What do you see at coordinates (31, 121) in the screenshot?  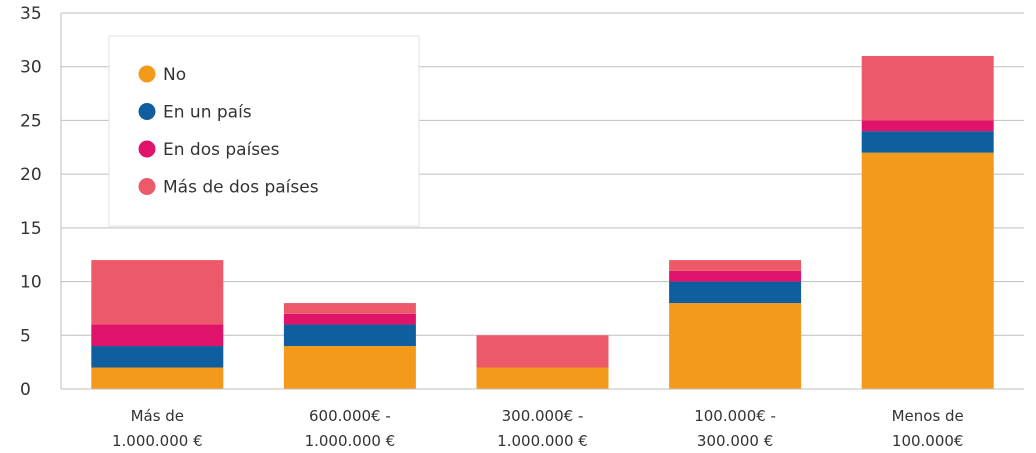 I see `y-tick-label: 25` at bounding box center [31, 121].